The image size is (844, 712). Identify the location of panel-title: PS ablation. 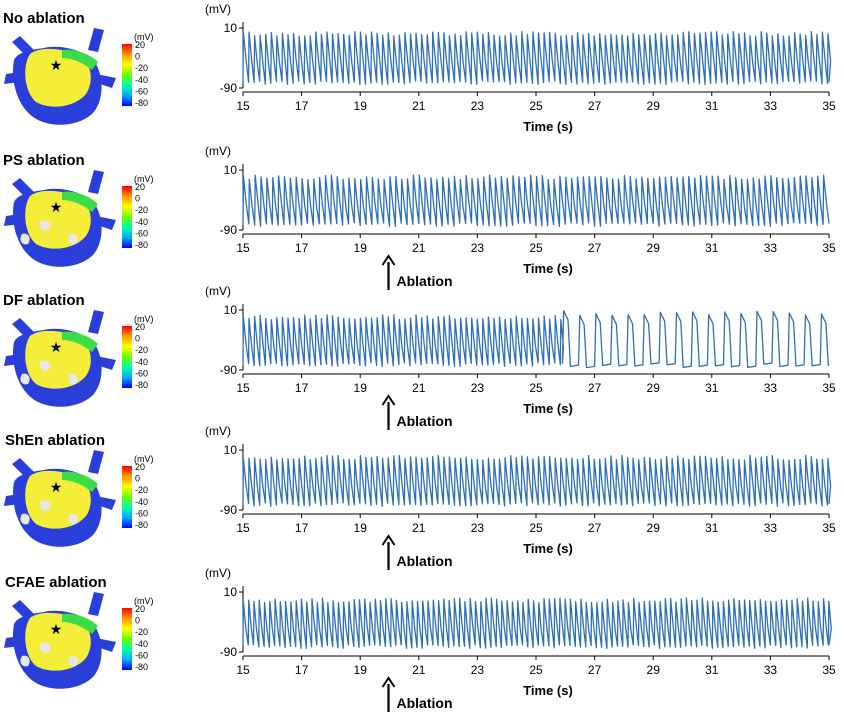
(44, 160).